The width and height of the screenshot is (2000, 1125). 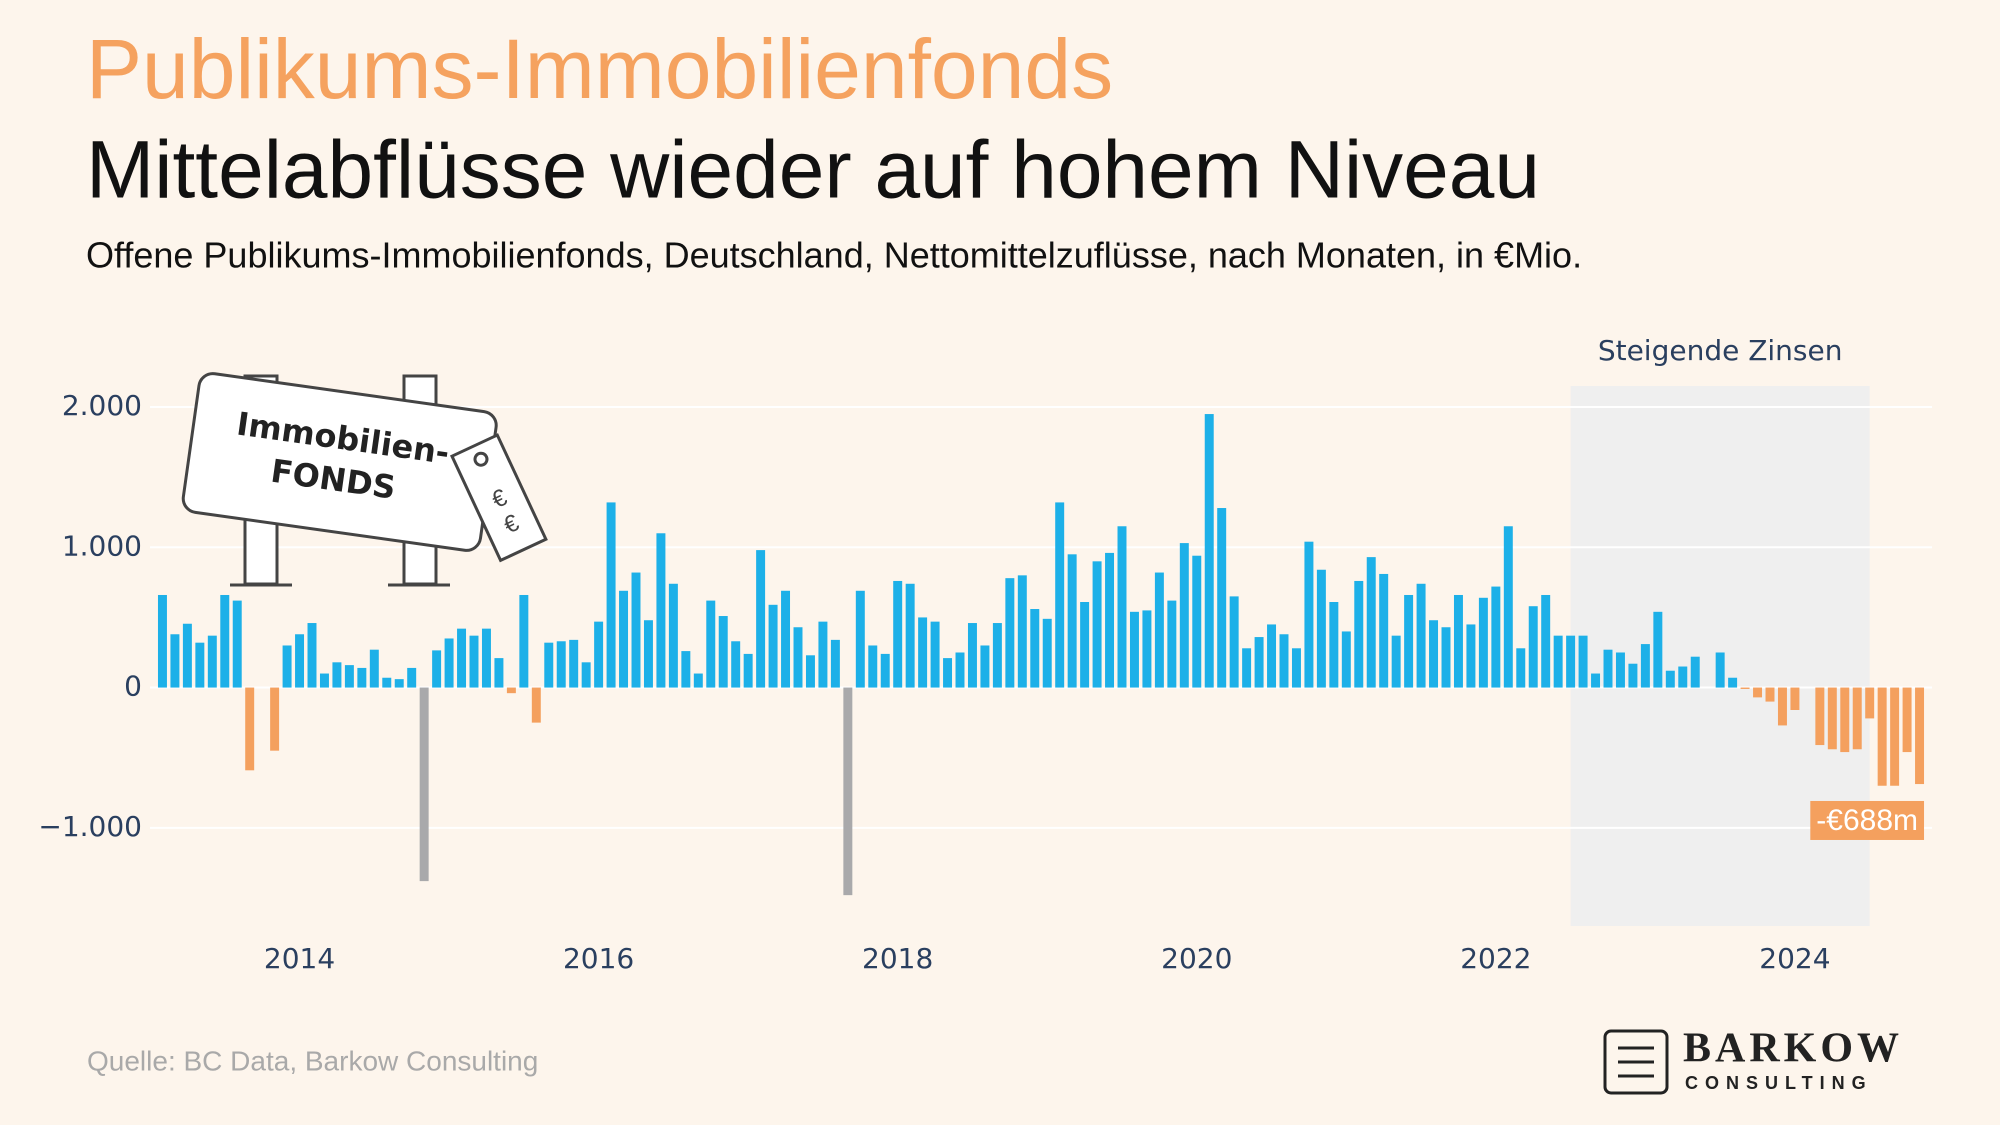 I want to click on annotation-box, so click(x=1867, y=820).